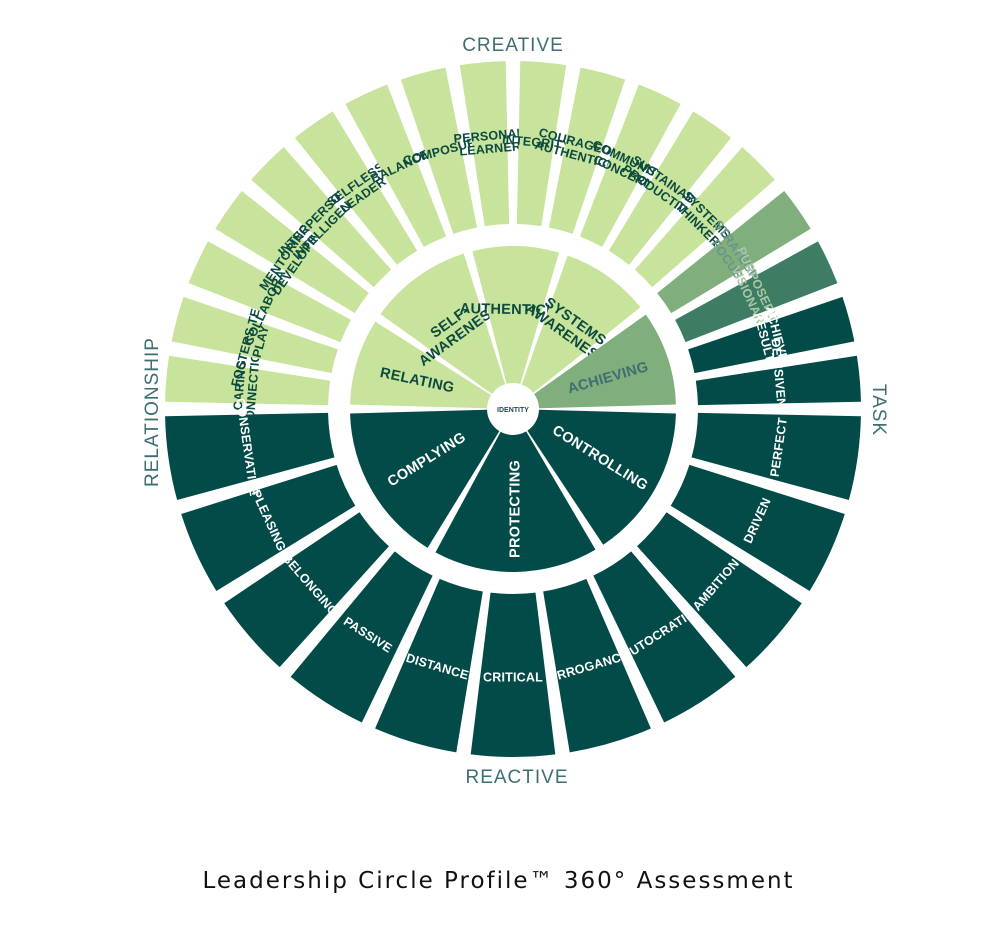  What do you see at coordinates (248, 380) in the screenshot?
I see `segment-caring-connection` at bounding box center [248, 380].